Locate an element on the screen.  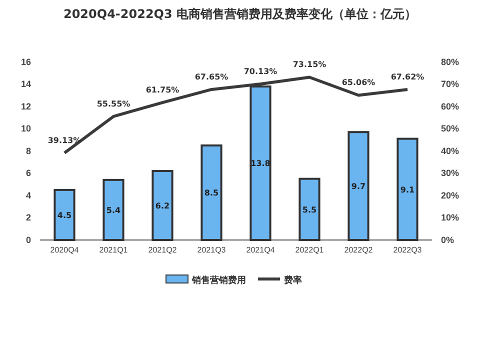
legend-label: 销售营销费用 is located at coordinates (218, 280).